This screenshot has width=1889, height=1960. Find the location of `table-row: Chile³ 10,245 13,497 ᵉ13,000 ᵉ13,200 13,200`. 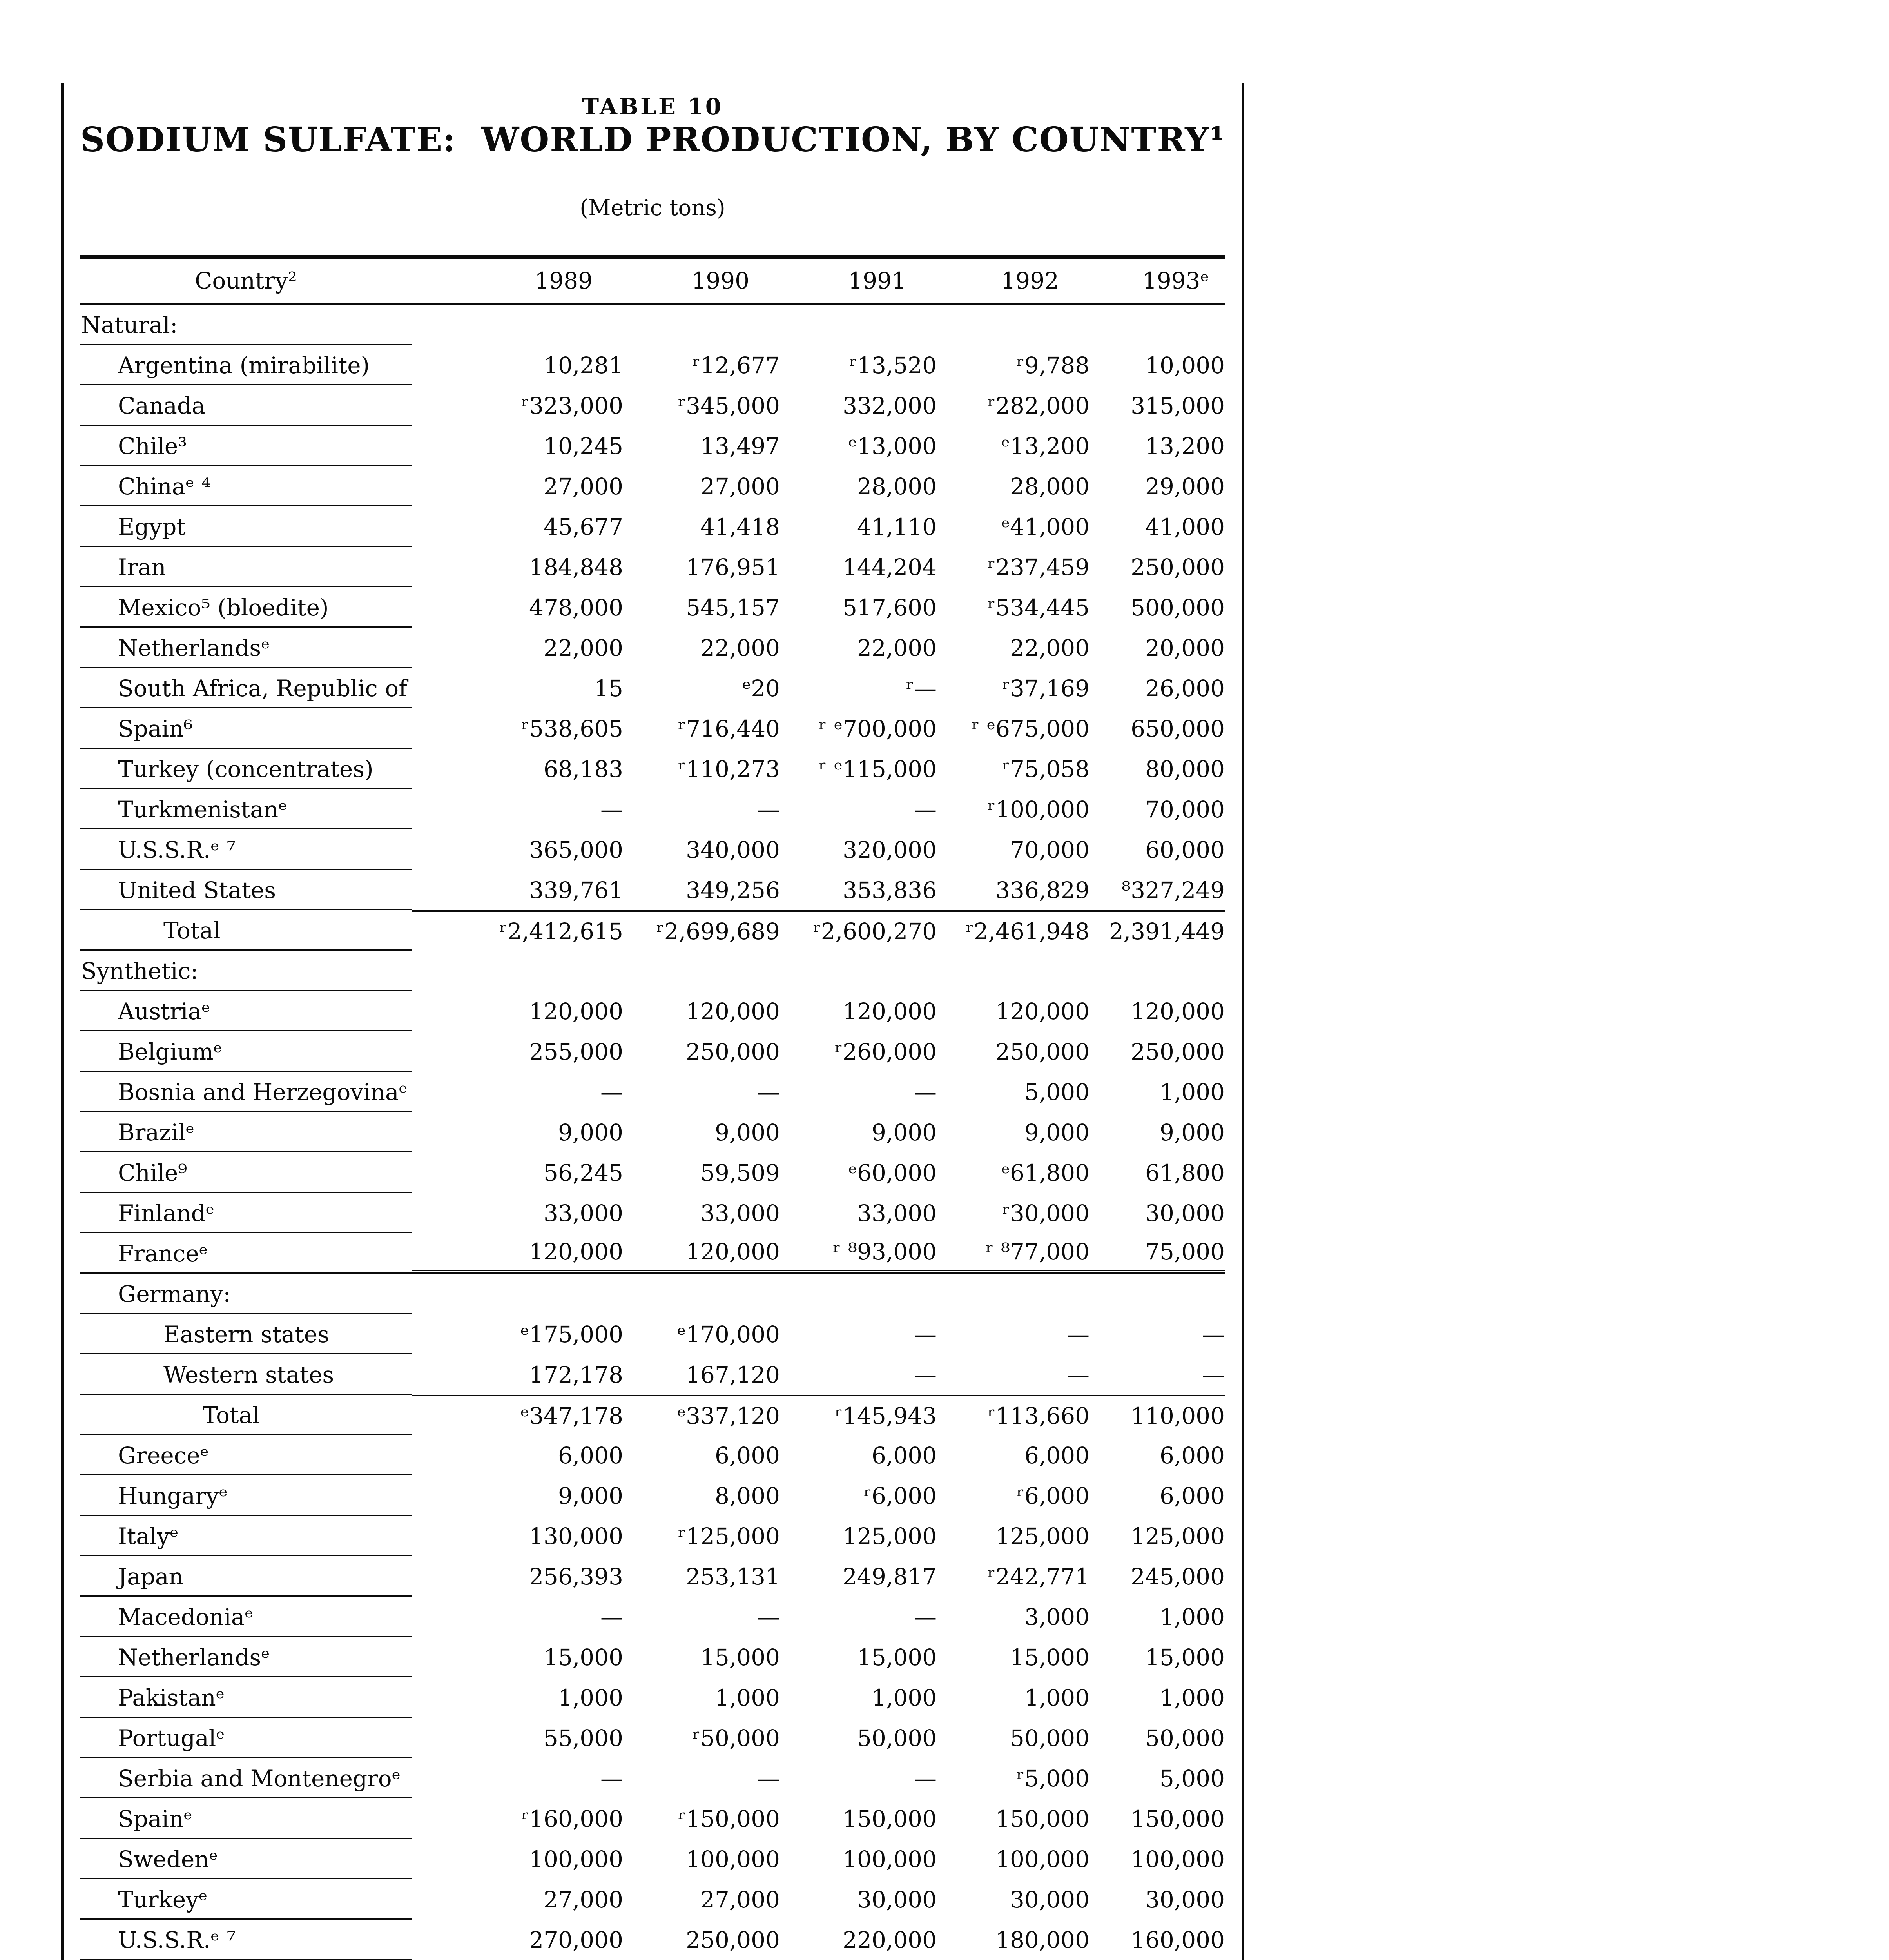

table-row: Chile³ 10,245 13,497 ᵉ13,000 ᵉ13,200 13,200 is located at coordinates (652, 446).